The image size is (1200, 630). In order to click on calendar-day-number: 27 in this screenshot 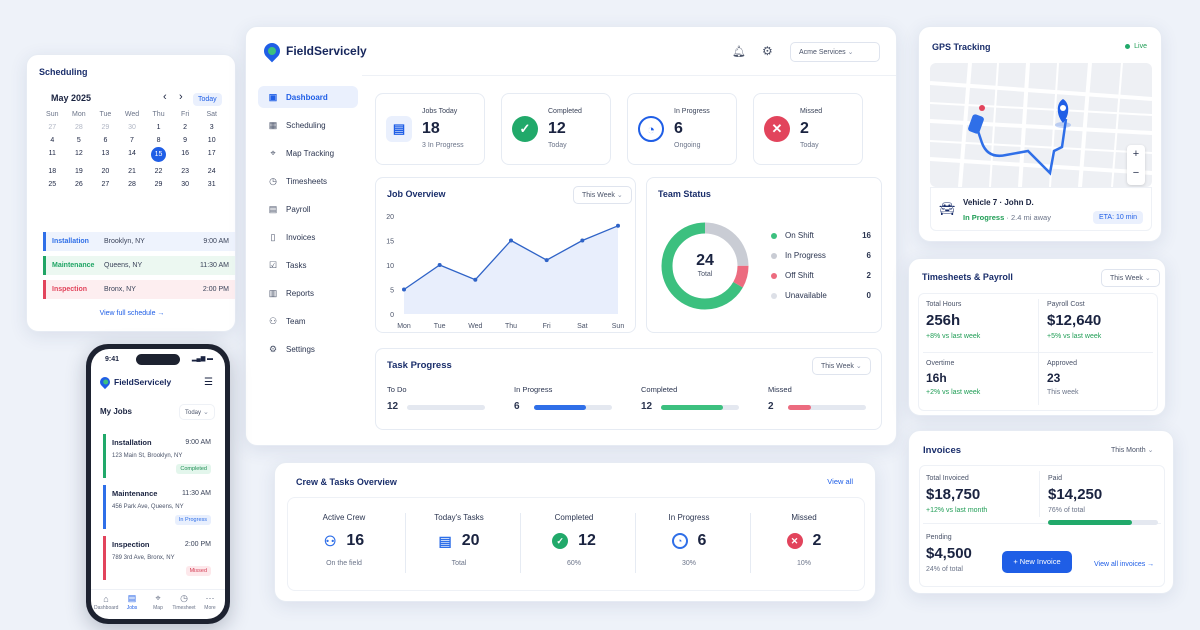, I will do `click(52, 127)`.